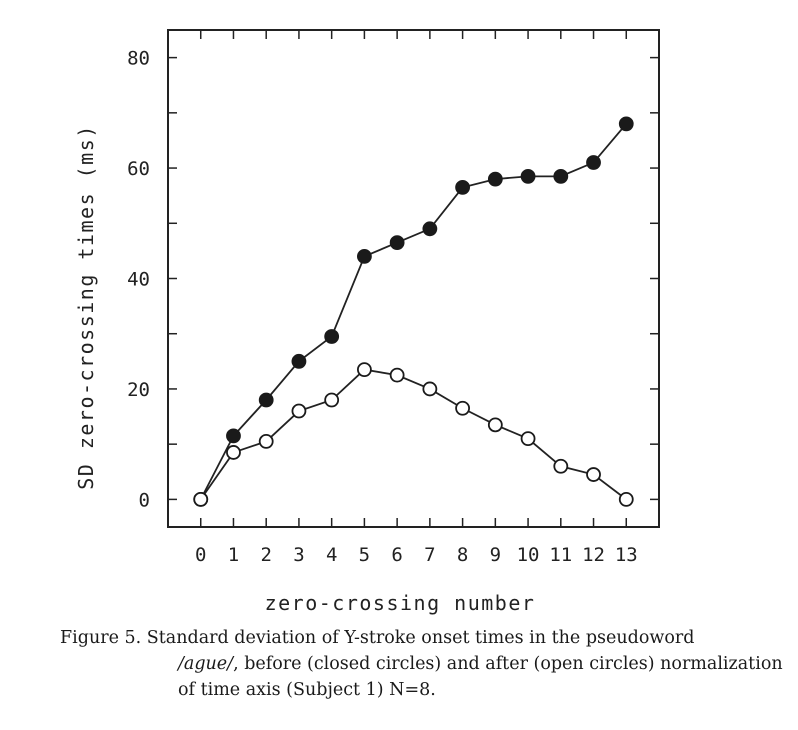 This screenshot has width=798, height=730. I want to click on y-tick-labels: 0 20 40 60 80, so click(138, 280).